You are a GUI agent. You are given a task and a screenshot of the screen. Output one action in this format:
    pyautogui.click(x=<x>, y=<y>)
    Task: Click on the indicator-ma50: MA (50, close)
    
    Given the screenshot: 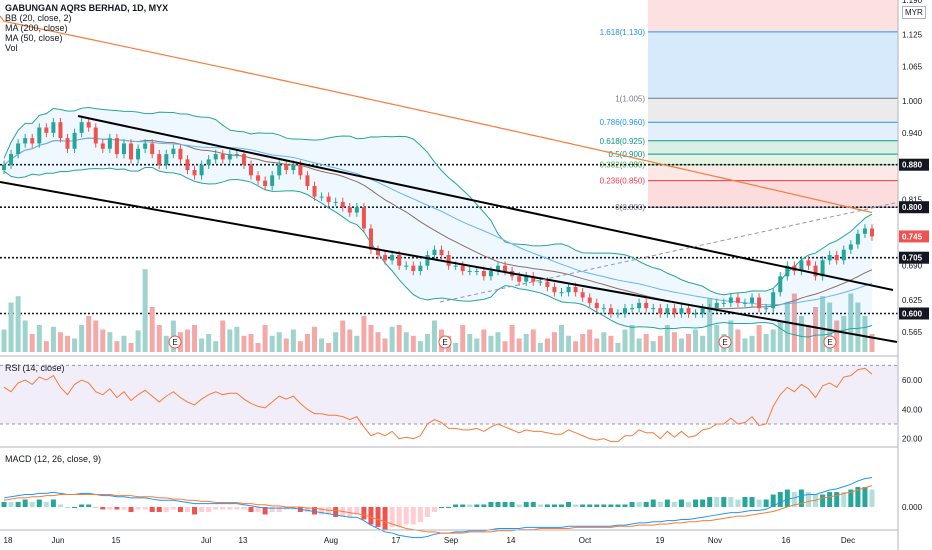 What is the action you would take?
    pyautogui.click(x=34, y=38)
    